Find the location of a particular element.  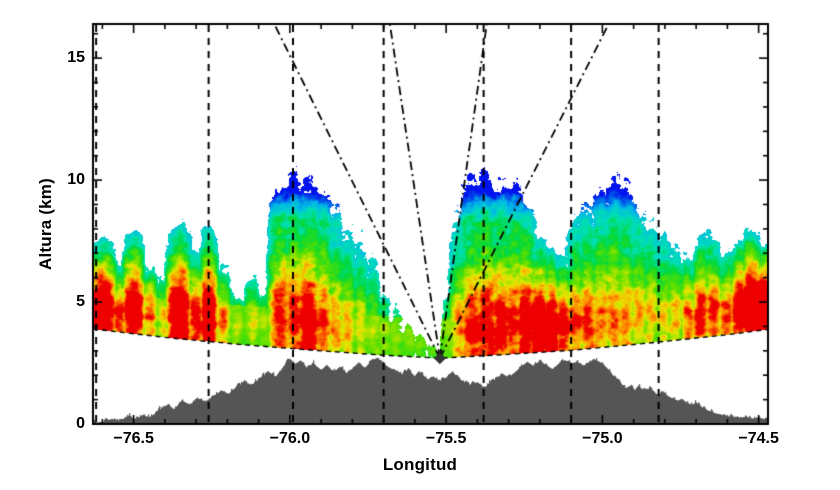

x-tick-label: −75.5 is located at coordinates (446, 438).